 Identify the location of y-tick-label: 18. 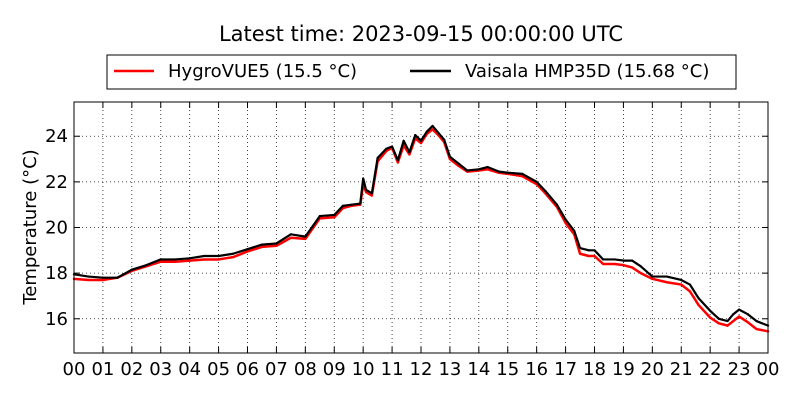
(56, 273).